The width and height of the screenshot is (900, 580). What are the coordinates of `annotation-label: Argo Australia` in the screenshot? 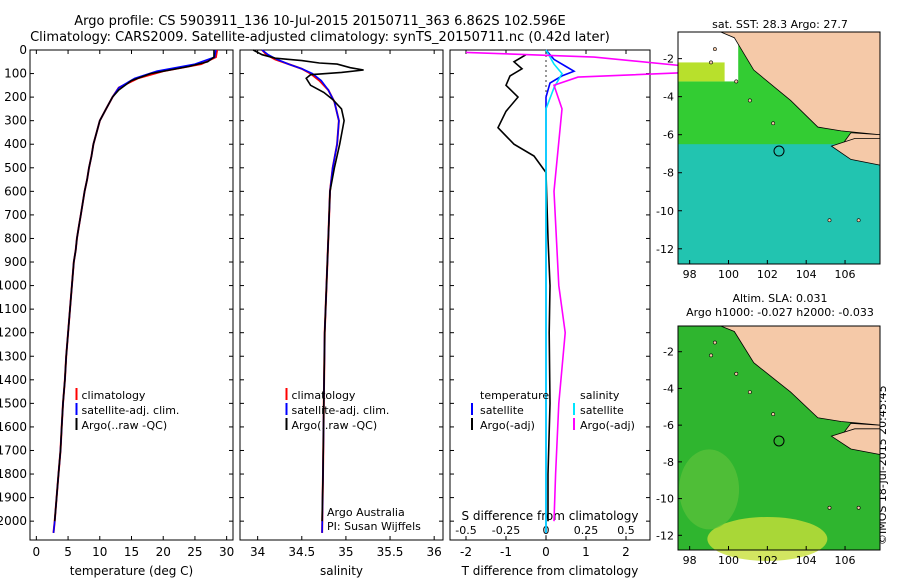 It's located at (366, 512).